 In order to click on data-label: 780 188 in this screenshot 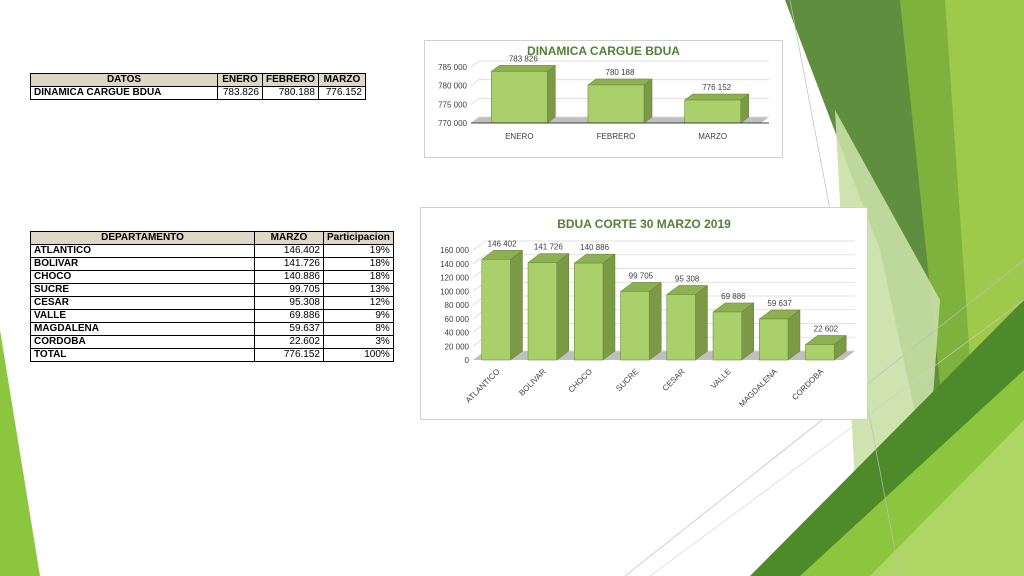, I will do `click(620, 72)`.